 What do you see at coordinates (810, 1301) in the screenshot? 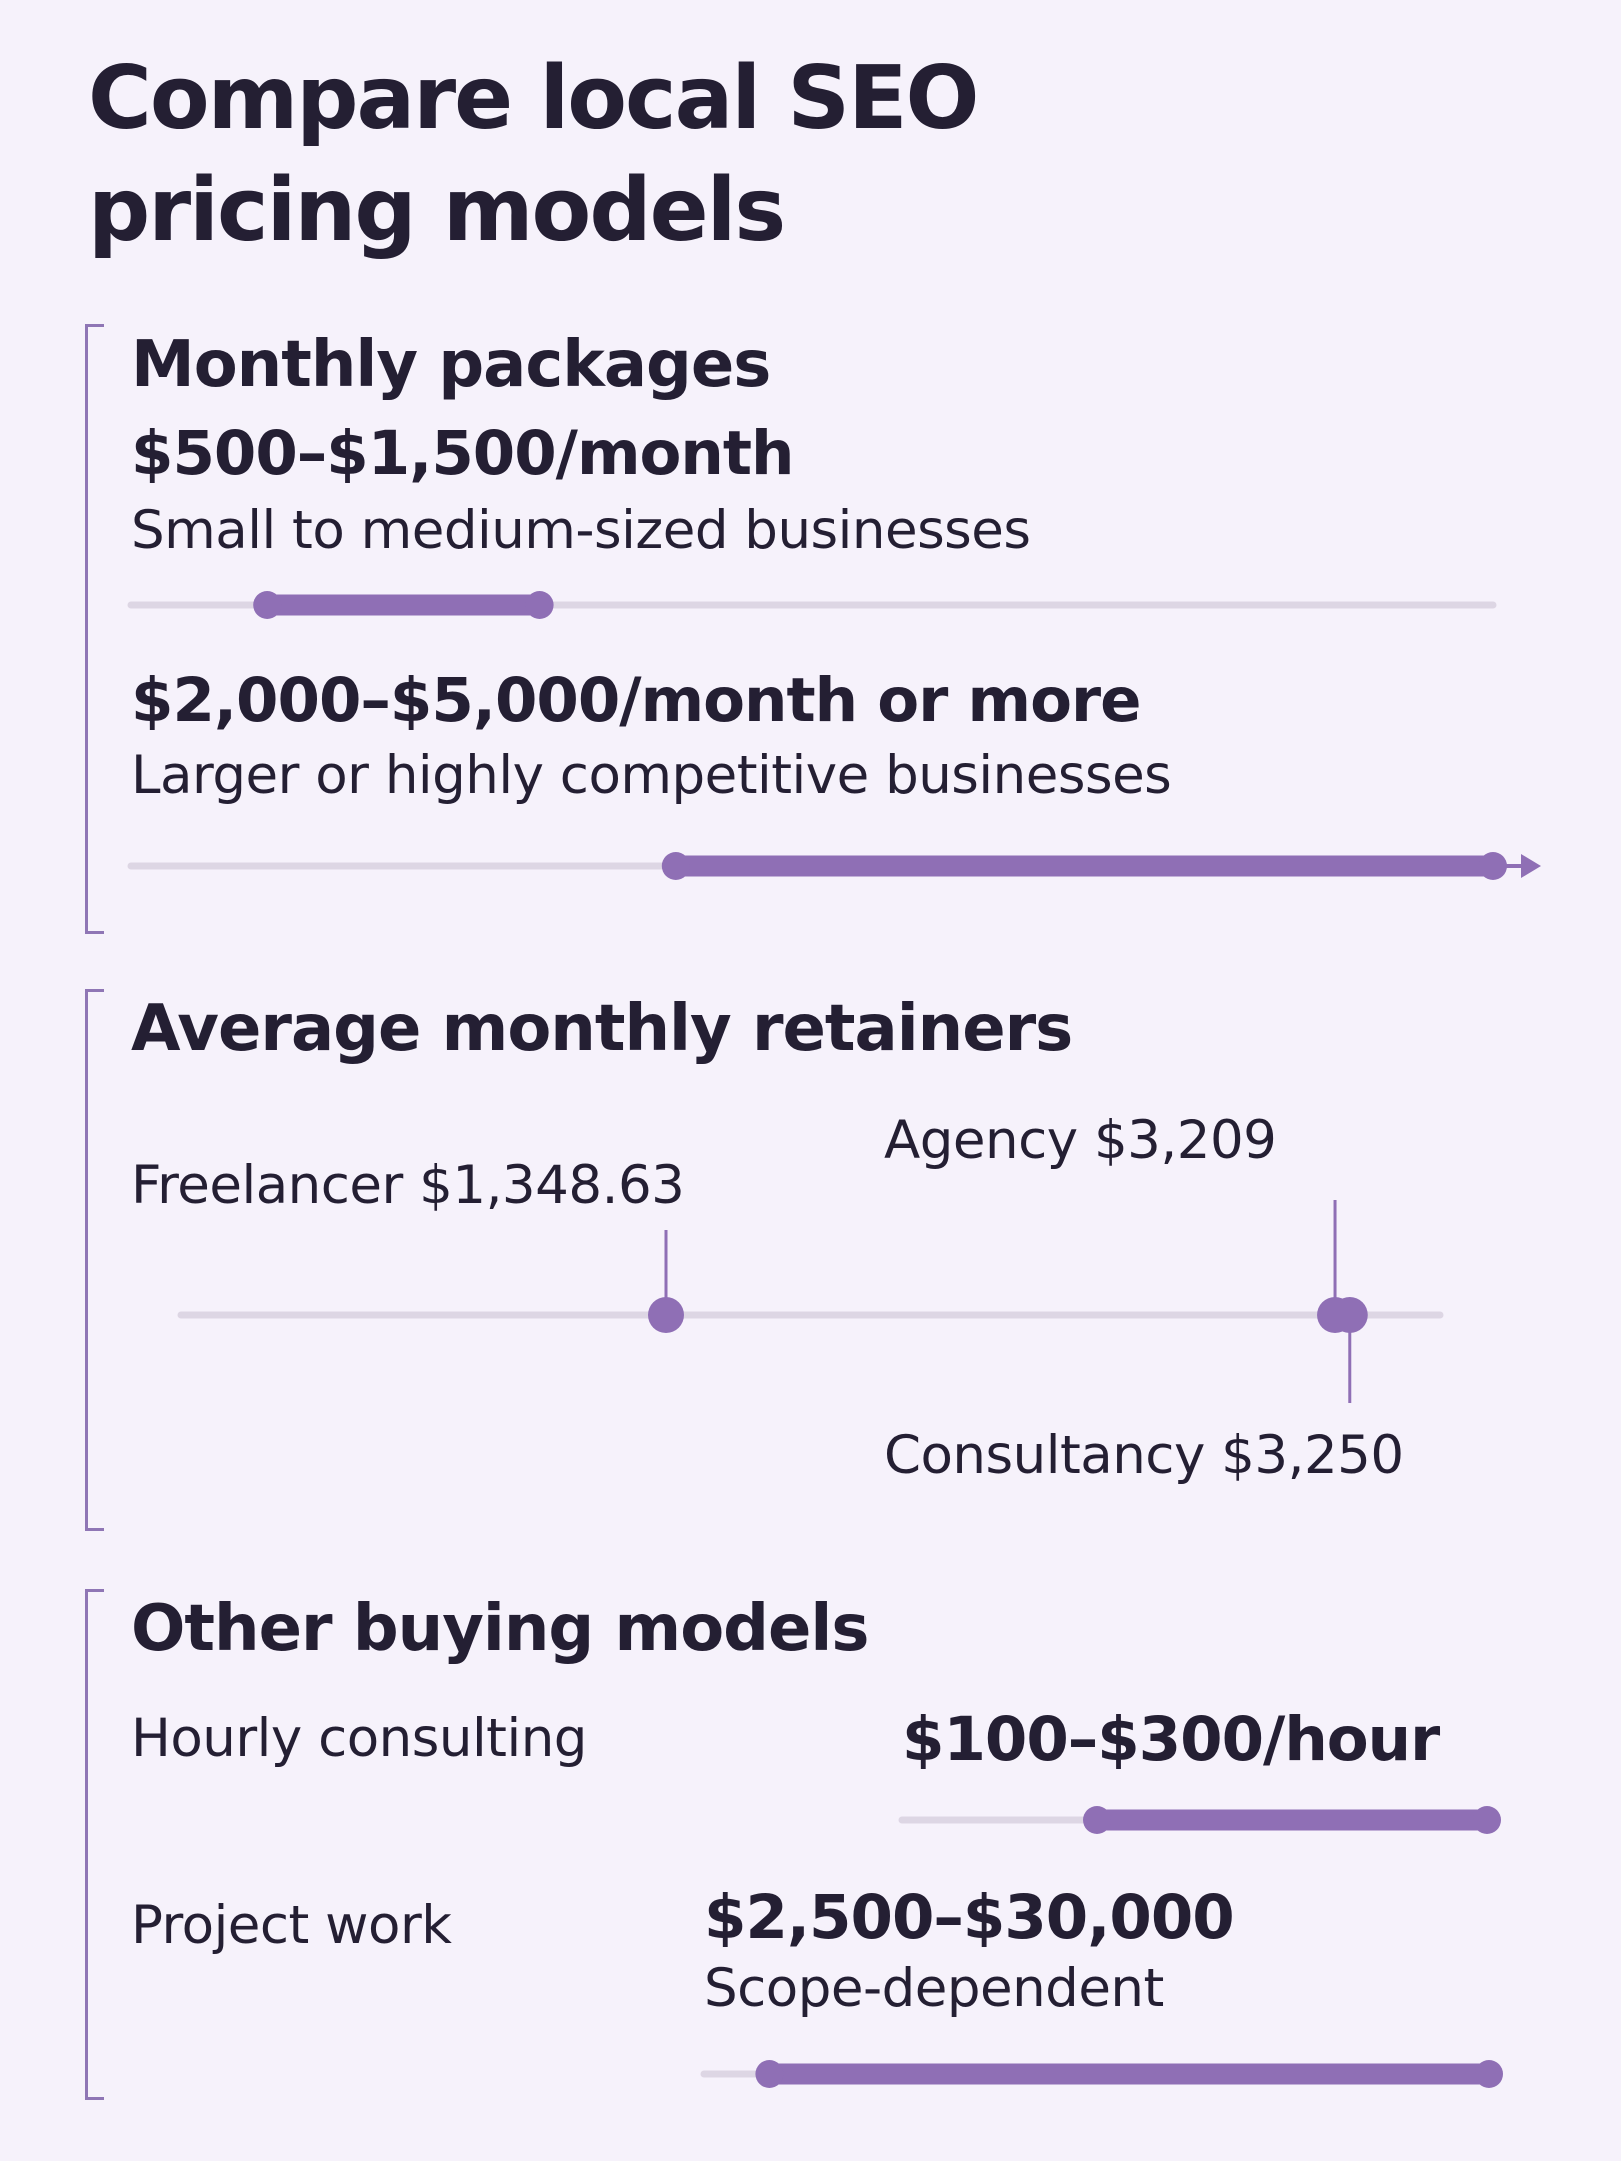
I see `retainer-dot-plot` at bounding box center [810, 1301].